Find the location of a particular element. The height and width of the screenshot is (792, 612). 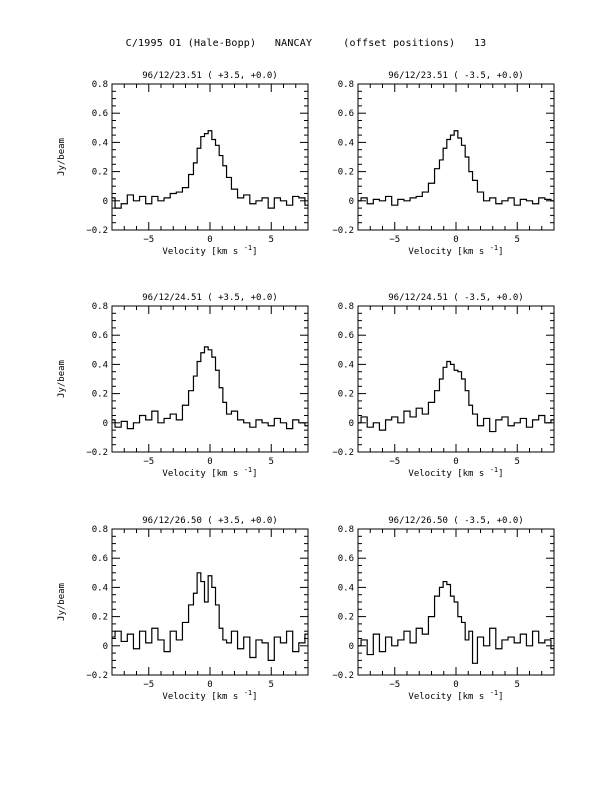

panel-title: 96/12/26.50 ( -3.5, +0.0) is located at coordinates (455, 521).